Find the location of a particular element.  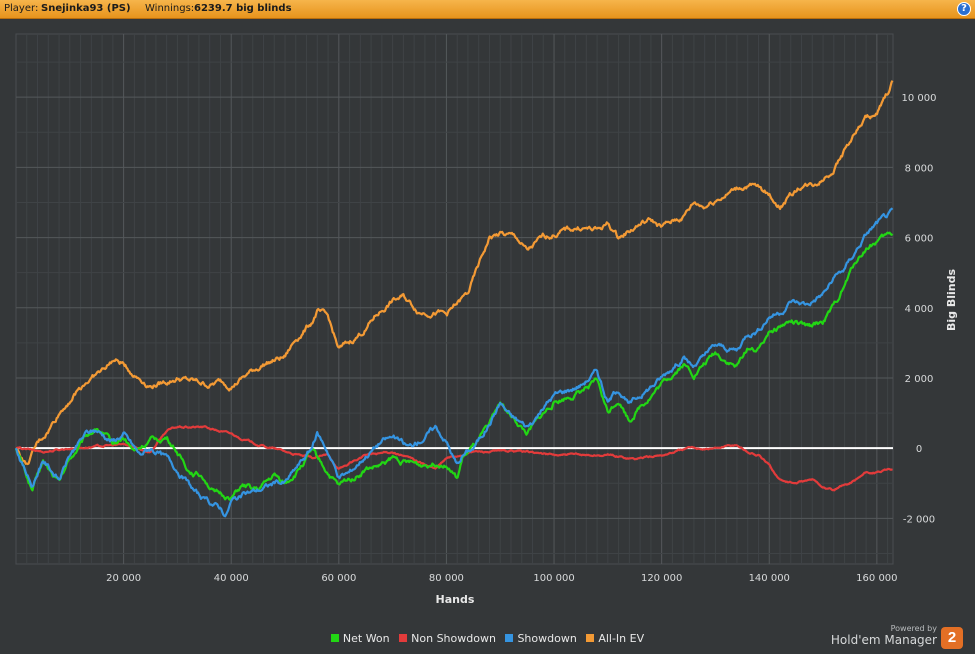

y-tick-label: 6 000 is located at coordinates (919, 239).